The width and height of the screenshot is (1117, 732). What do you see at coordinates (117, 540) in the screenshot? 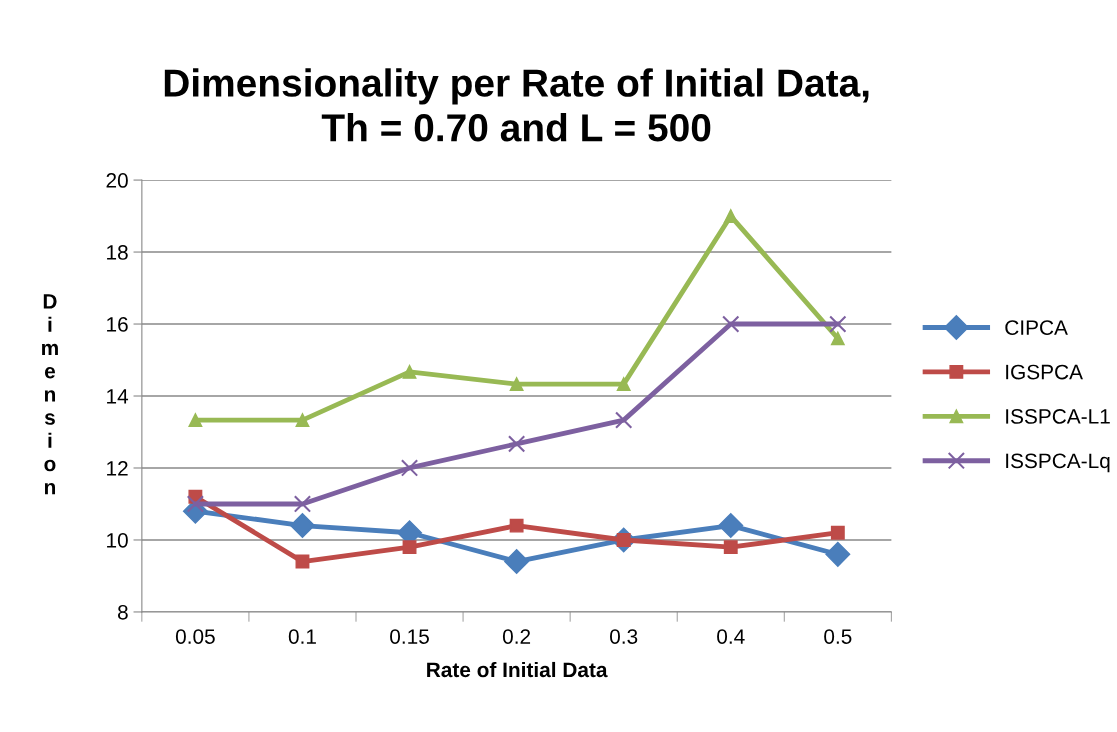
I see `y-tick-label: 10` at bounding box center [117, 540].